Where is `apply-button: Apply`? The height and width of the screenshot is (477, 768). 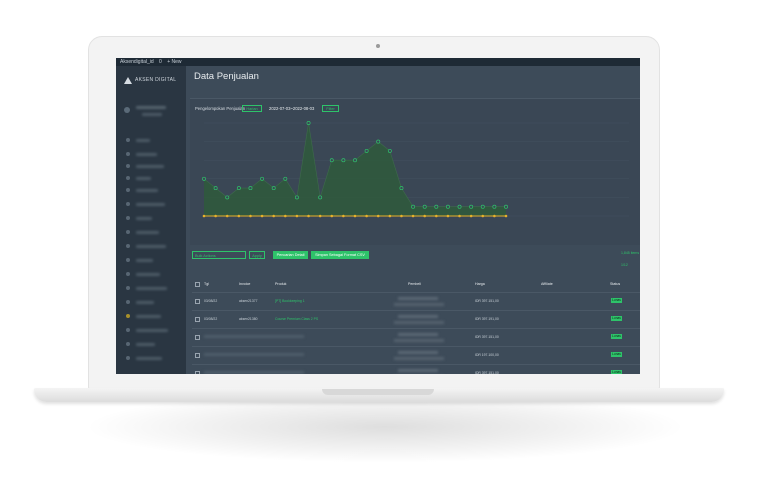 apply-button: Apply is located at coordinates (257, 255).